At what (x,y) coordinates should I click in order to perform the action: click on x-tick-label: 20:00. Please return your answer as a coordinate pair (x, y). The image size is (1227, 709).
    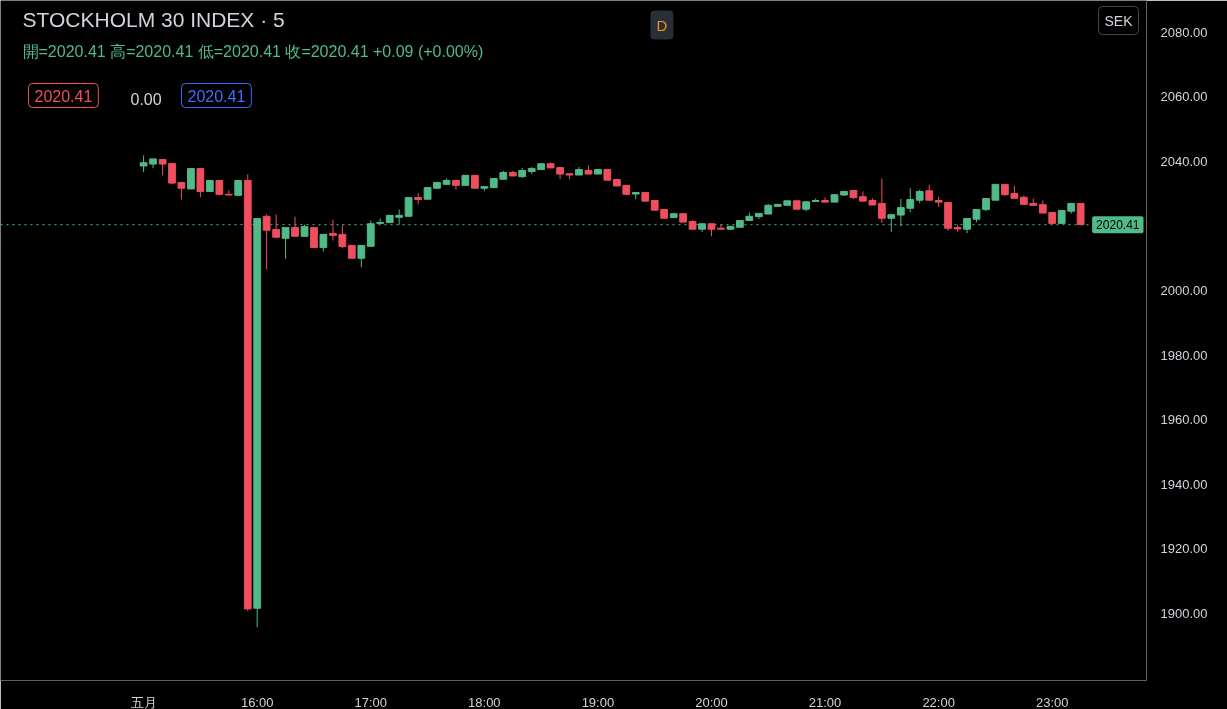
    Looking at the image, I should click on (711, 701).